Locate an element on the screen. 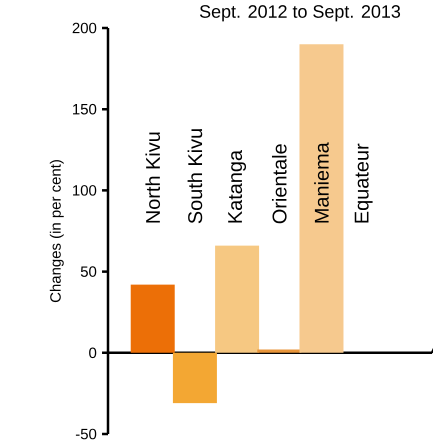 The width and height of the screenshot is (433, 443). x-tick-label: South Kivu is located at coordinates (195, 176).